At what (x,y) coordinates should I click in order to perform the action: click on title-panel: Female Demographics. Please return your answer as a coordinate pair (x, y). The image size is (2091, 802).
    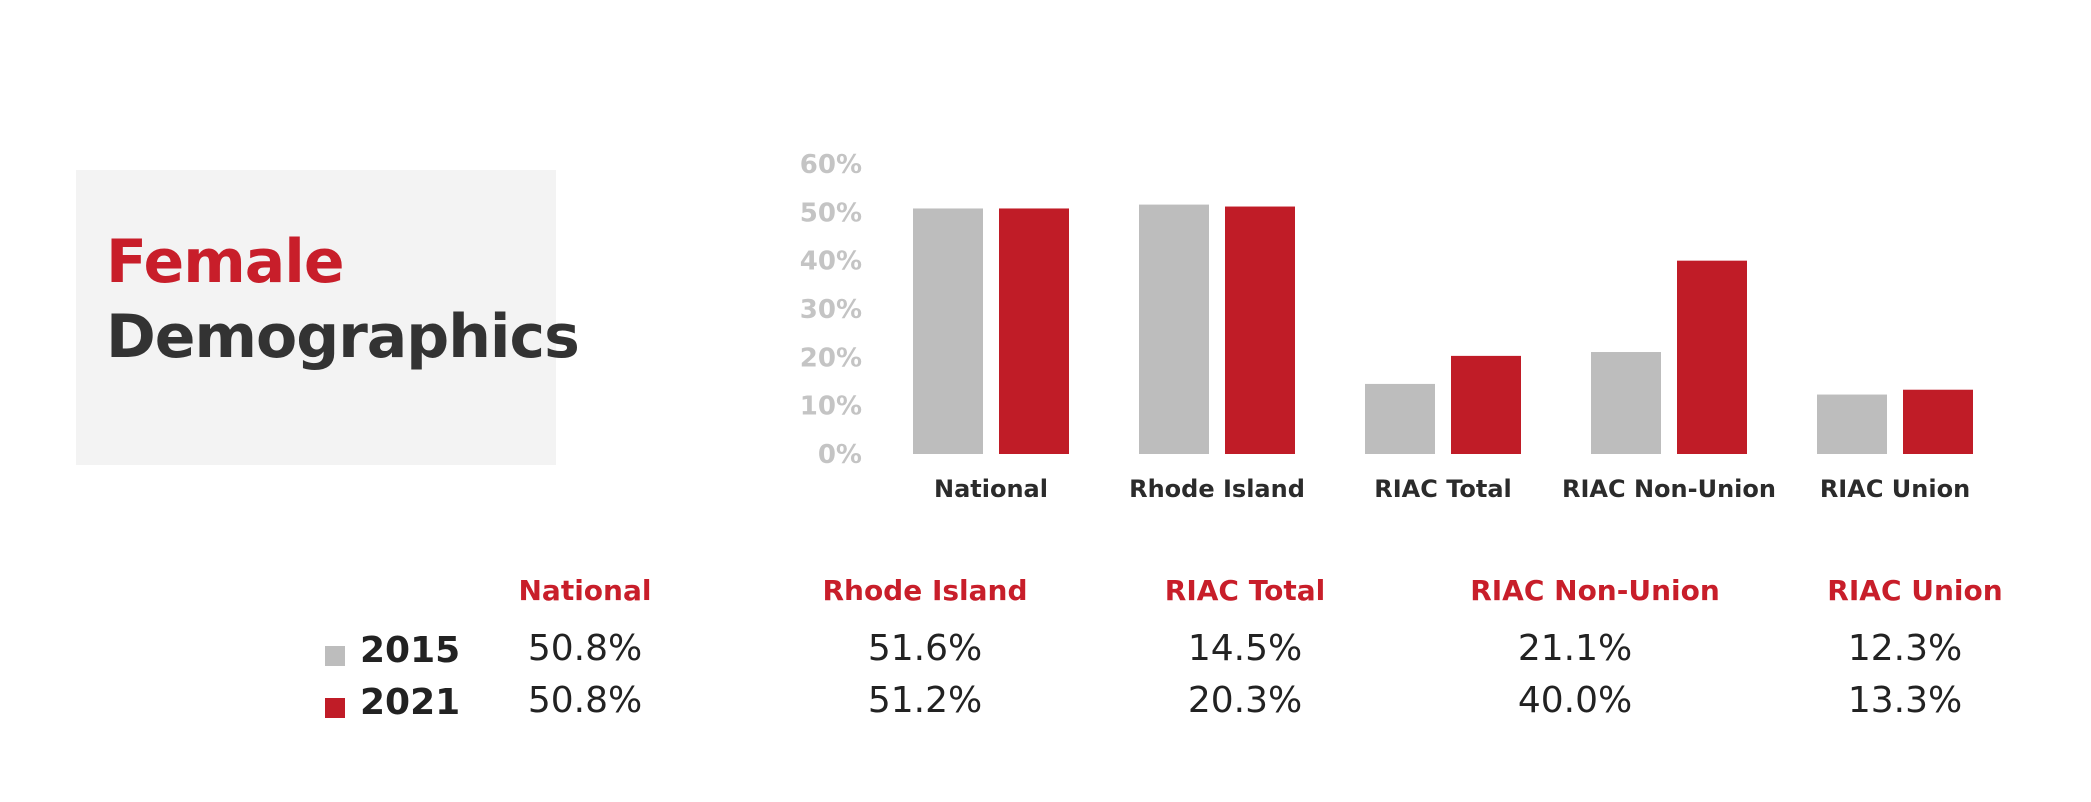
    Looking at the image, I should click on (328, 317).